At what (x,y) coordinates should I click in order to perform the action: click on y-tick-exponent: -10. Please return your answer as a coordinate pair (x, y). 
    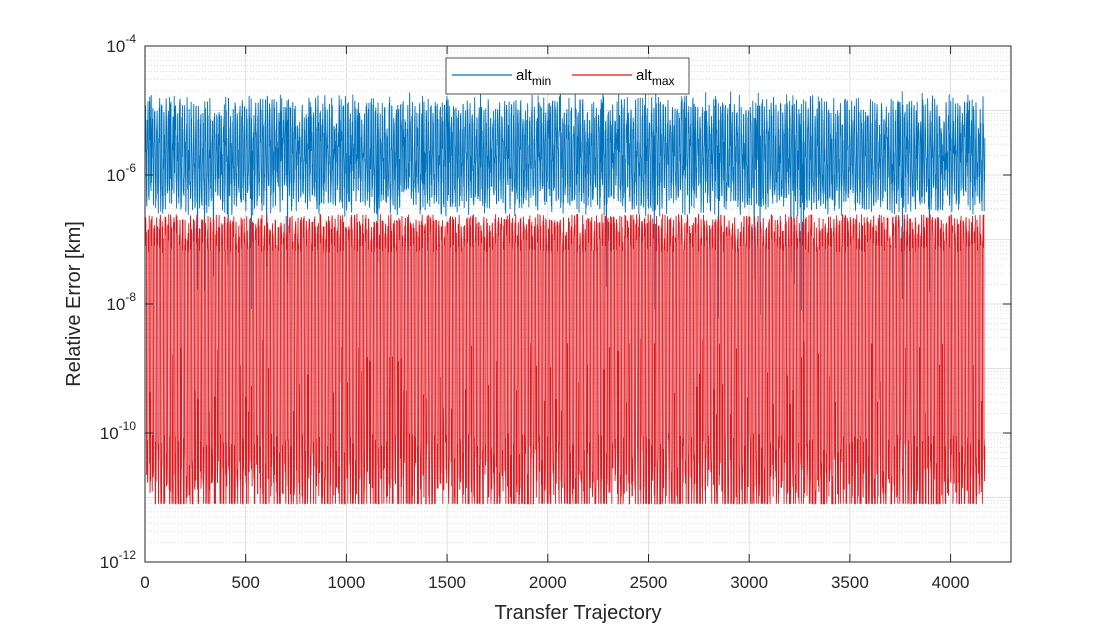
    Looking at the image, I should click on (128, 426).